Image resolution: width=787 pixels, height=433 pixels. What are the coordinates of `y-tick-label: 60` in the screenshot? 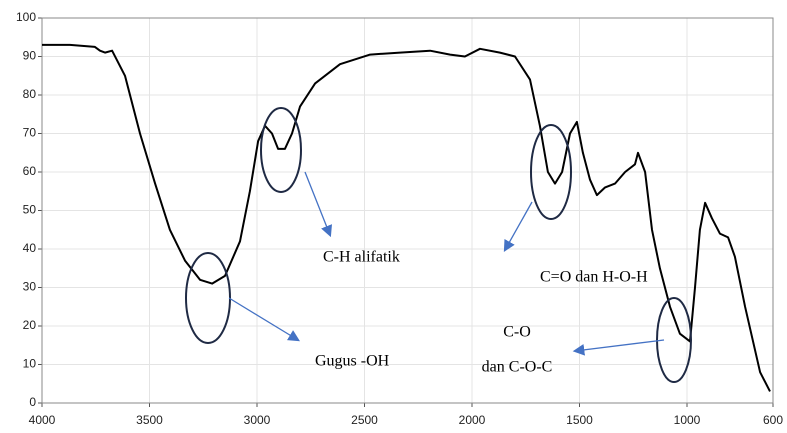 It's located at (30, 171).